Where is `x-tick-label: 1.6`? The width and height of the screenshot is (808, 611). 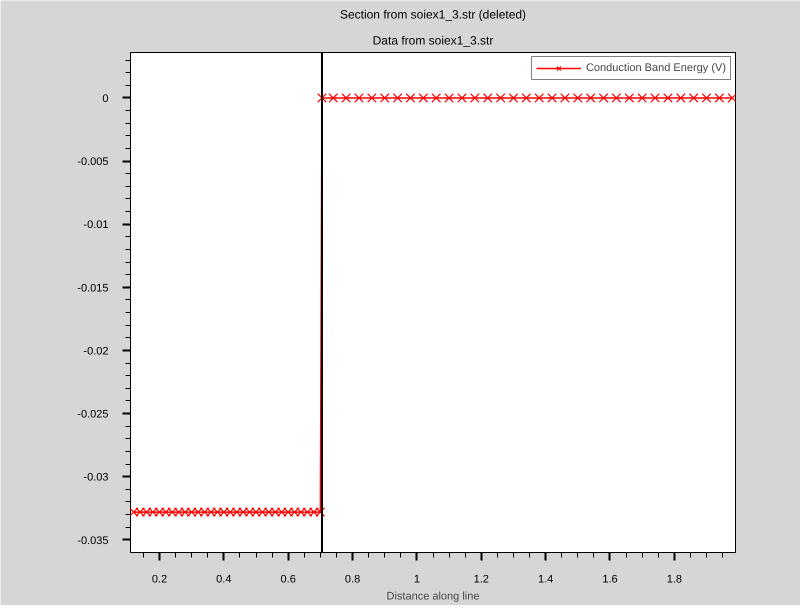 x-tick-label: 1.6 is located at coordinates (610, 580).